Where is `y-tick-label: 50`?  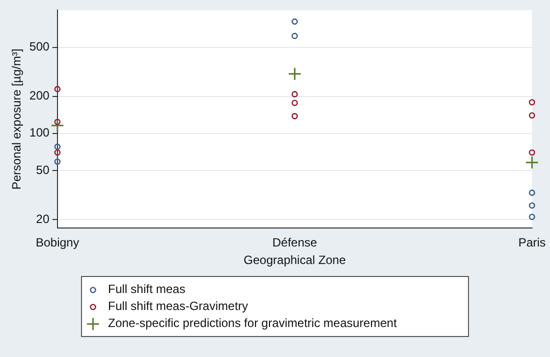 y-tick-label: 50 is located at coordinates (43, 169).